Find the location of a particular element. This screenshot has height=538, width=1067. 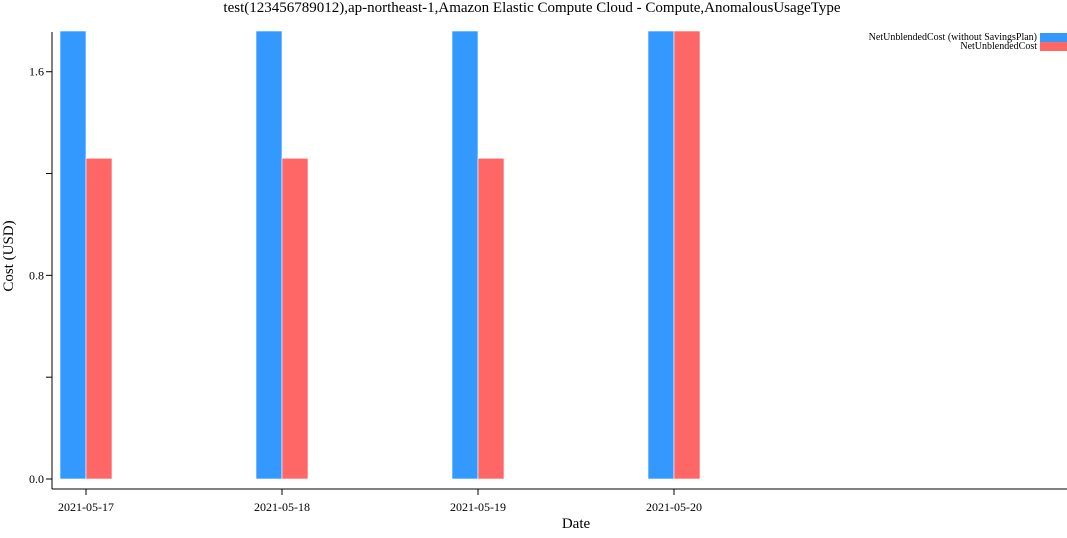

x-axis-ticks: 2021-05-17 2021-05-18 2021-05-19 2021-05-20 is located at coordinates (380, 501).